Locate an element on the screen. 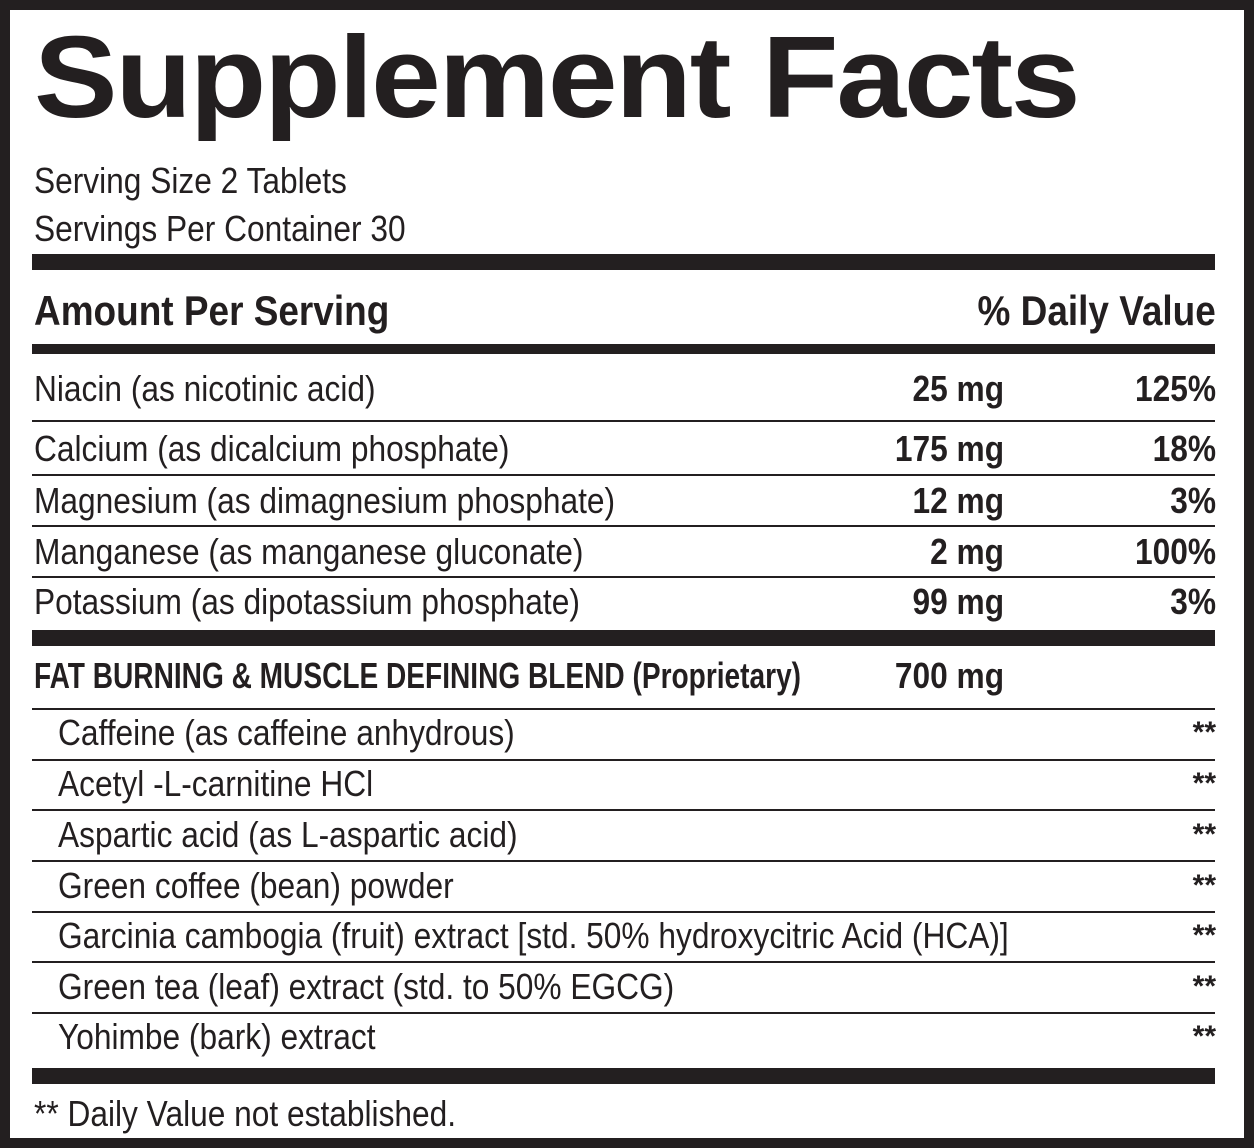 The image size is (1254, 1148). ingredient-name: Yohimbe (bark) extract is located at coordinates (217, 1036).